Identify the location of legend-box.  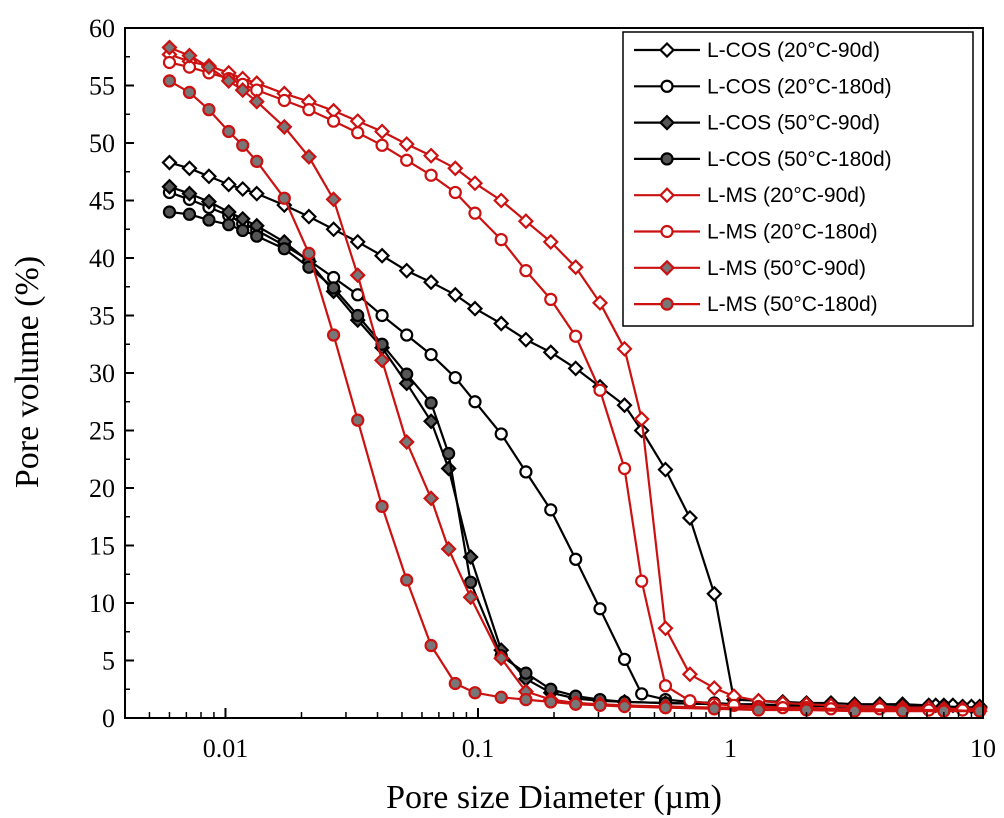
(798, 179).